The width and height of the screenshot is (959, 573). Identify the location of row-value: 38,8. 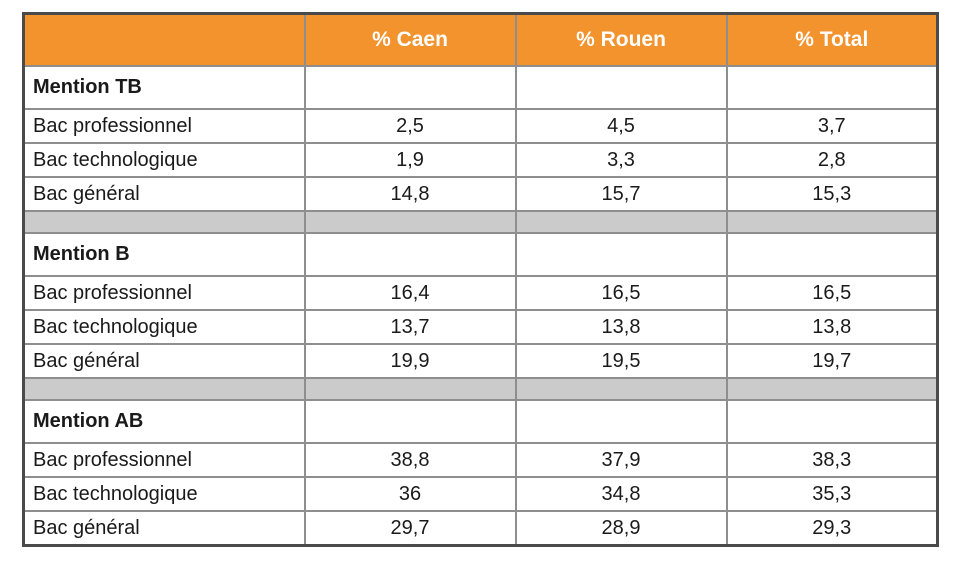
(410, 460).